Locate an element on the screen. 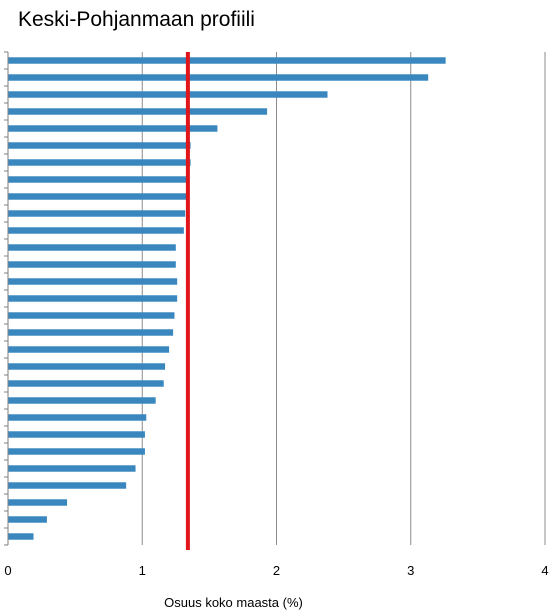 This screenshot has height=615, width=558. x-tick-label: 2 is located at coordinates (276, 570).